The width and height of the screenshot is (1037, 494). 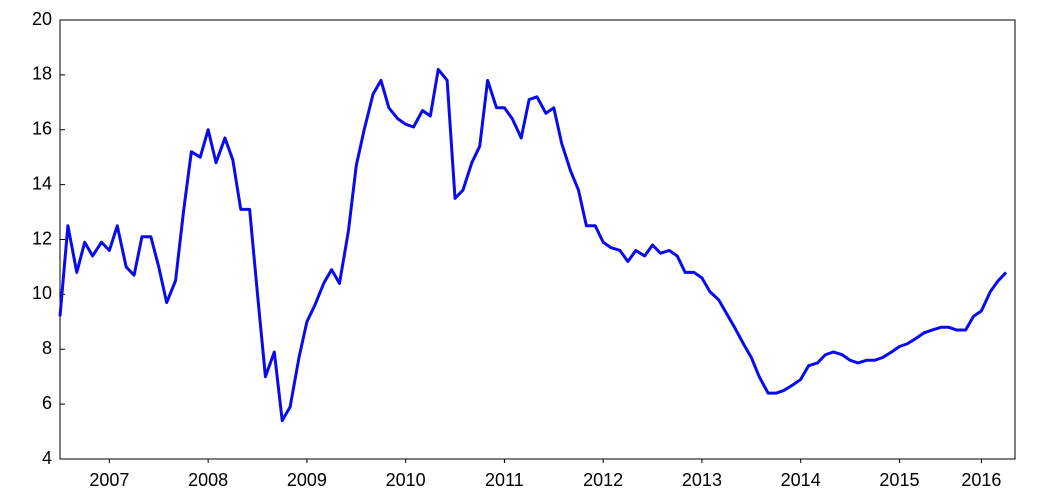 I want to click on y-tick-label: 12, so click(x=42, y=238).